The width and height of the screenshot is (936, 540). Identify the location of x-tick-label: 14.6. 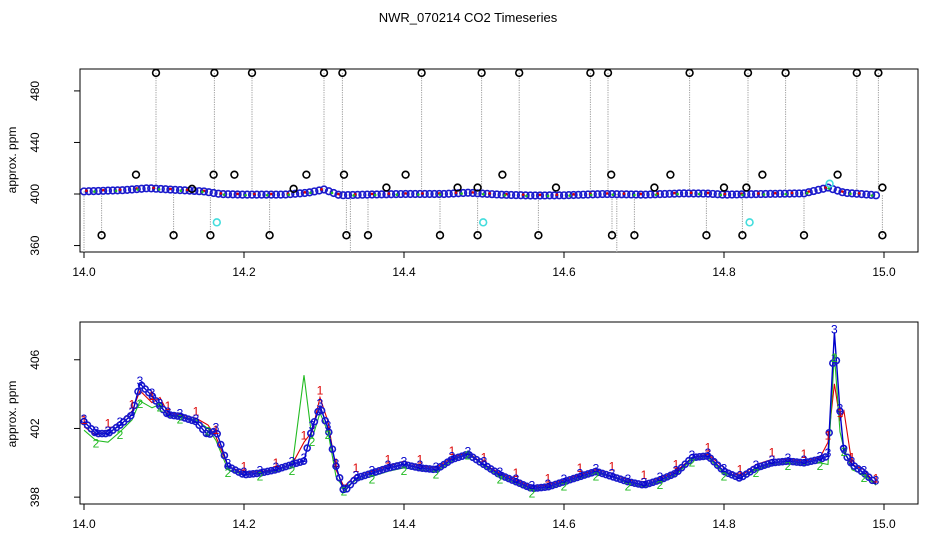
(564, 272).